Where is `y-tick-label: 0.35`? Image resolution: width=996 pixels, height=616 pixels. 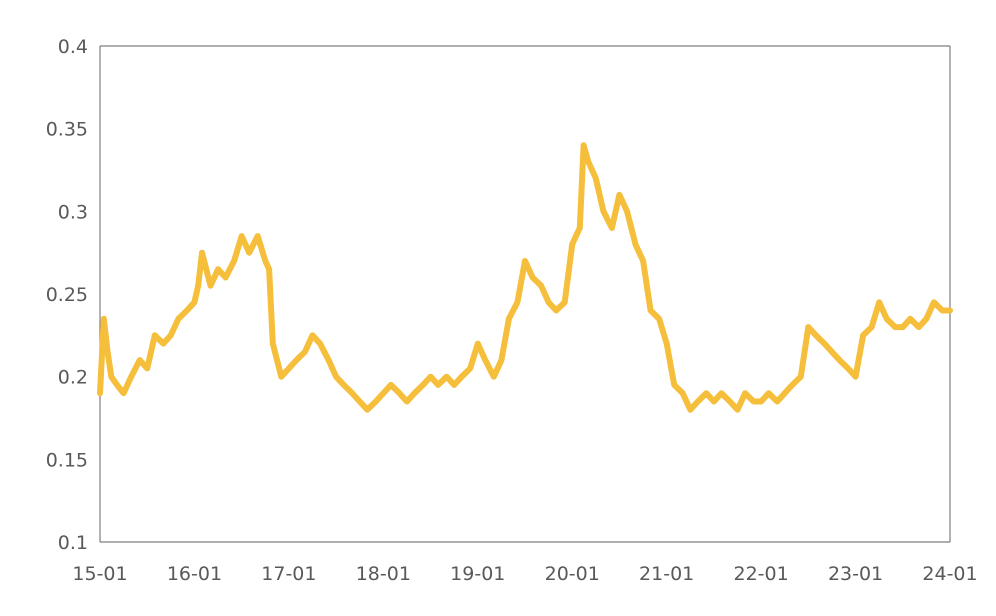 y-tick-label: 0.35 is located at coordinates (67, 130).